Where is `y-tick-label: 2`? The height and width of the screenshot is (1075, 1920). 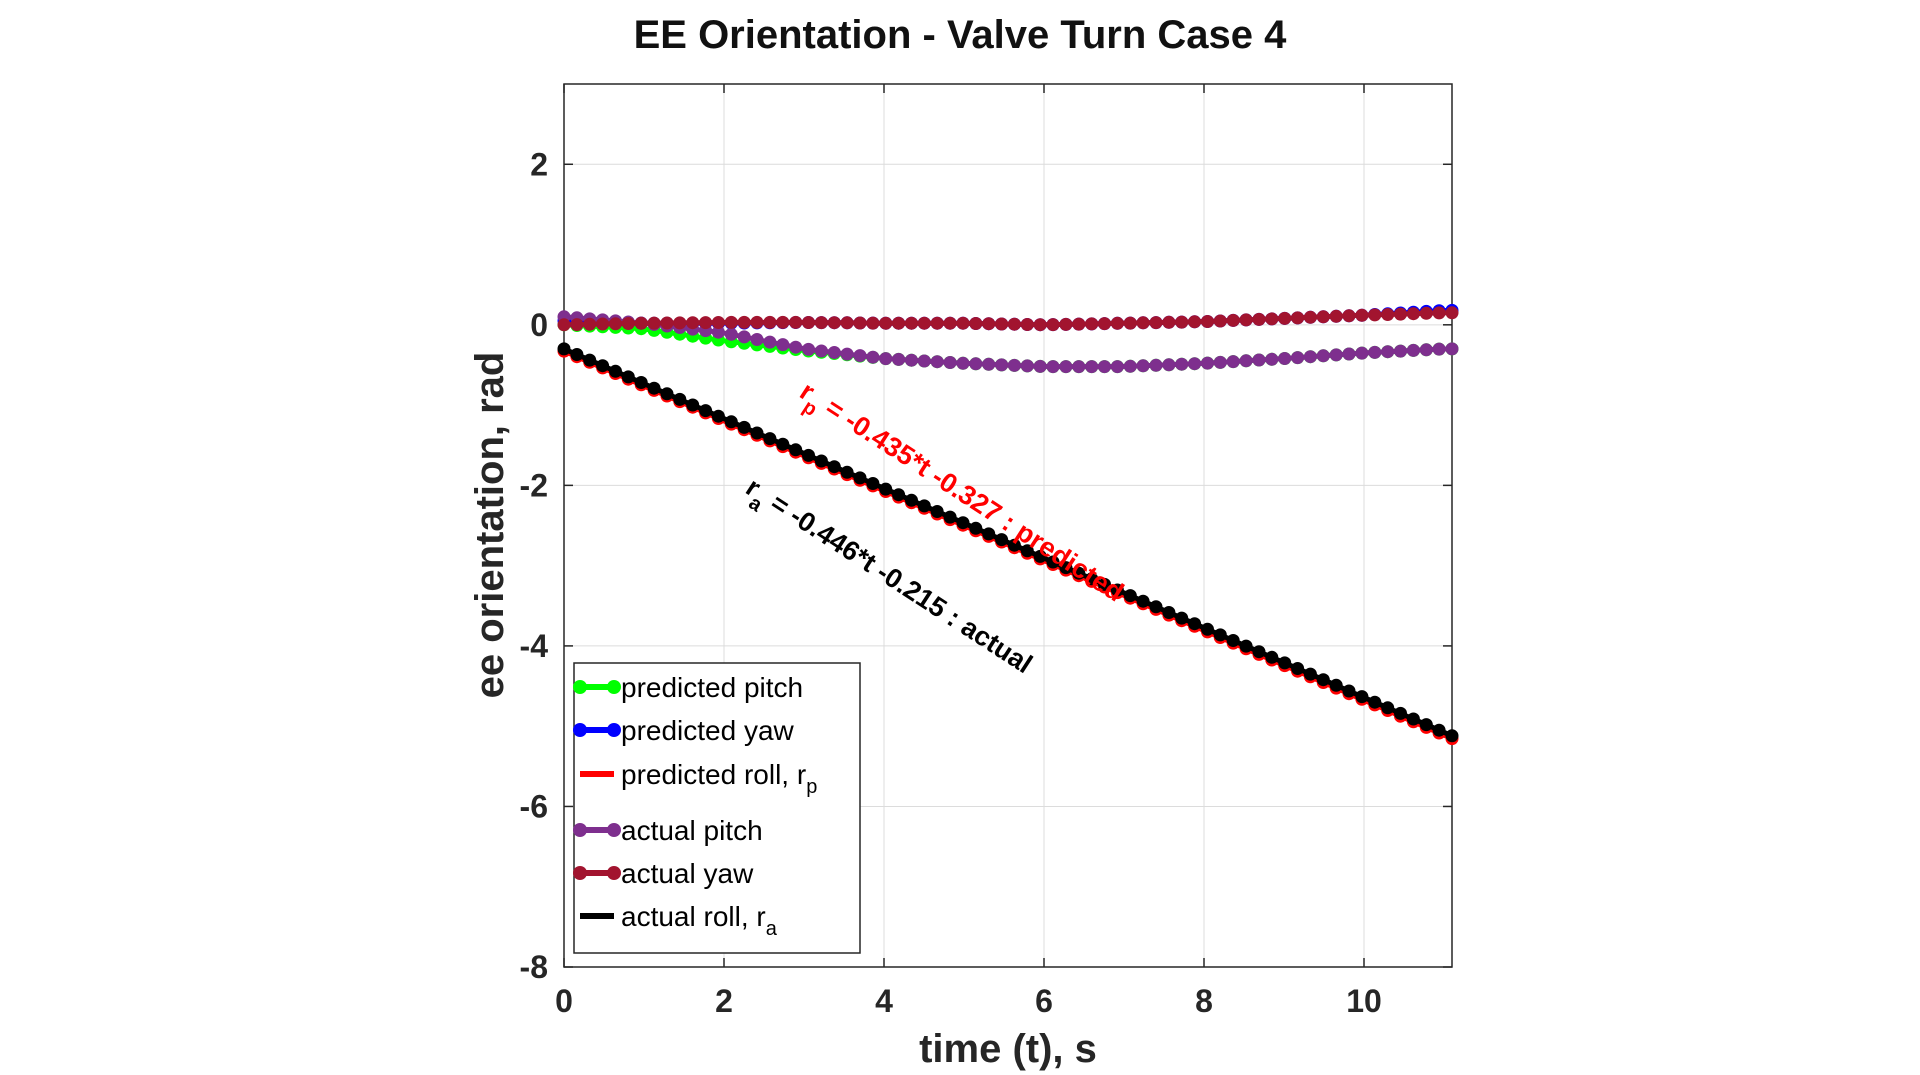 y-tick-label: 2 is located at coordinates (539, 164).